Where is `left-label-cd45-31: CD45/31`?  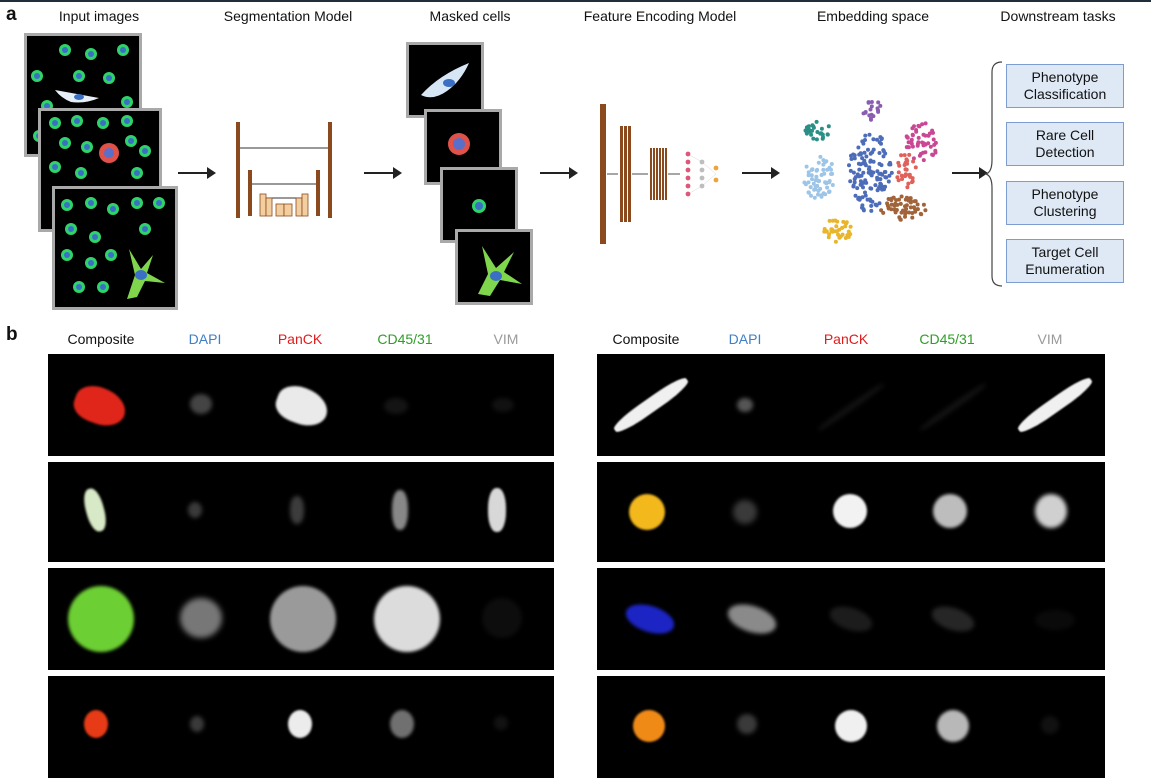
left-label-cd45-31: CD45/31 is located at coordinates (405, 339).